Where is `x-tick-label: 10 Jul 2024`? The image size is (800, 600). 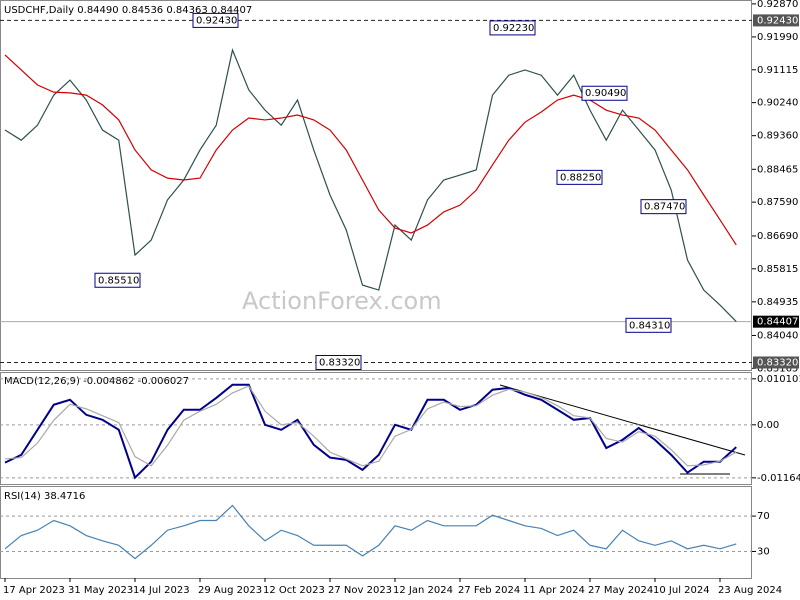
x-tick-label: 10 Jul 2024 is located at coordinates (681, 590).